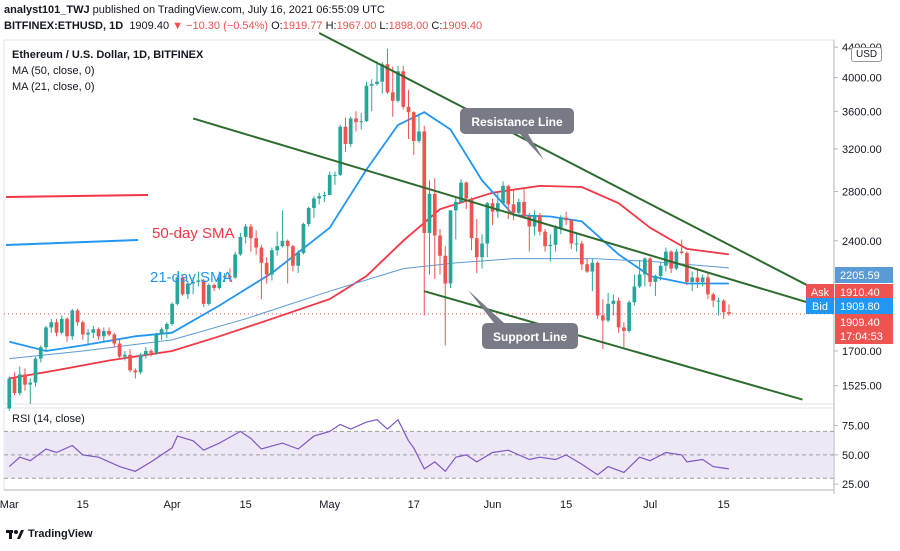 This screenshot has height=551, width=900. I want to click on time-tick-label: 17, so click(414, 505).